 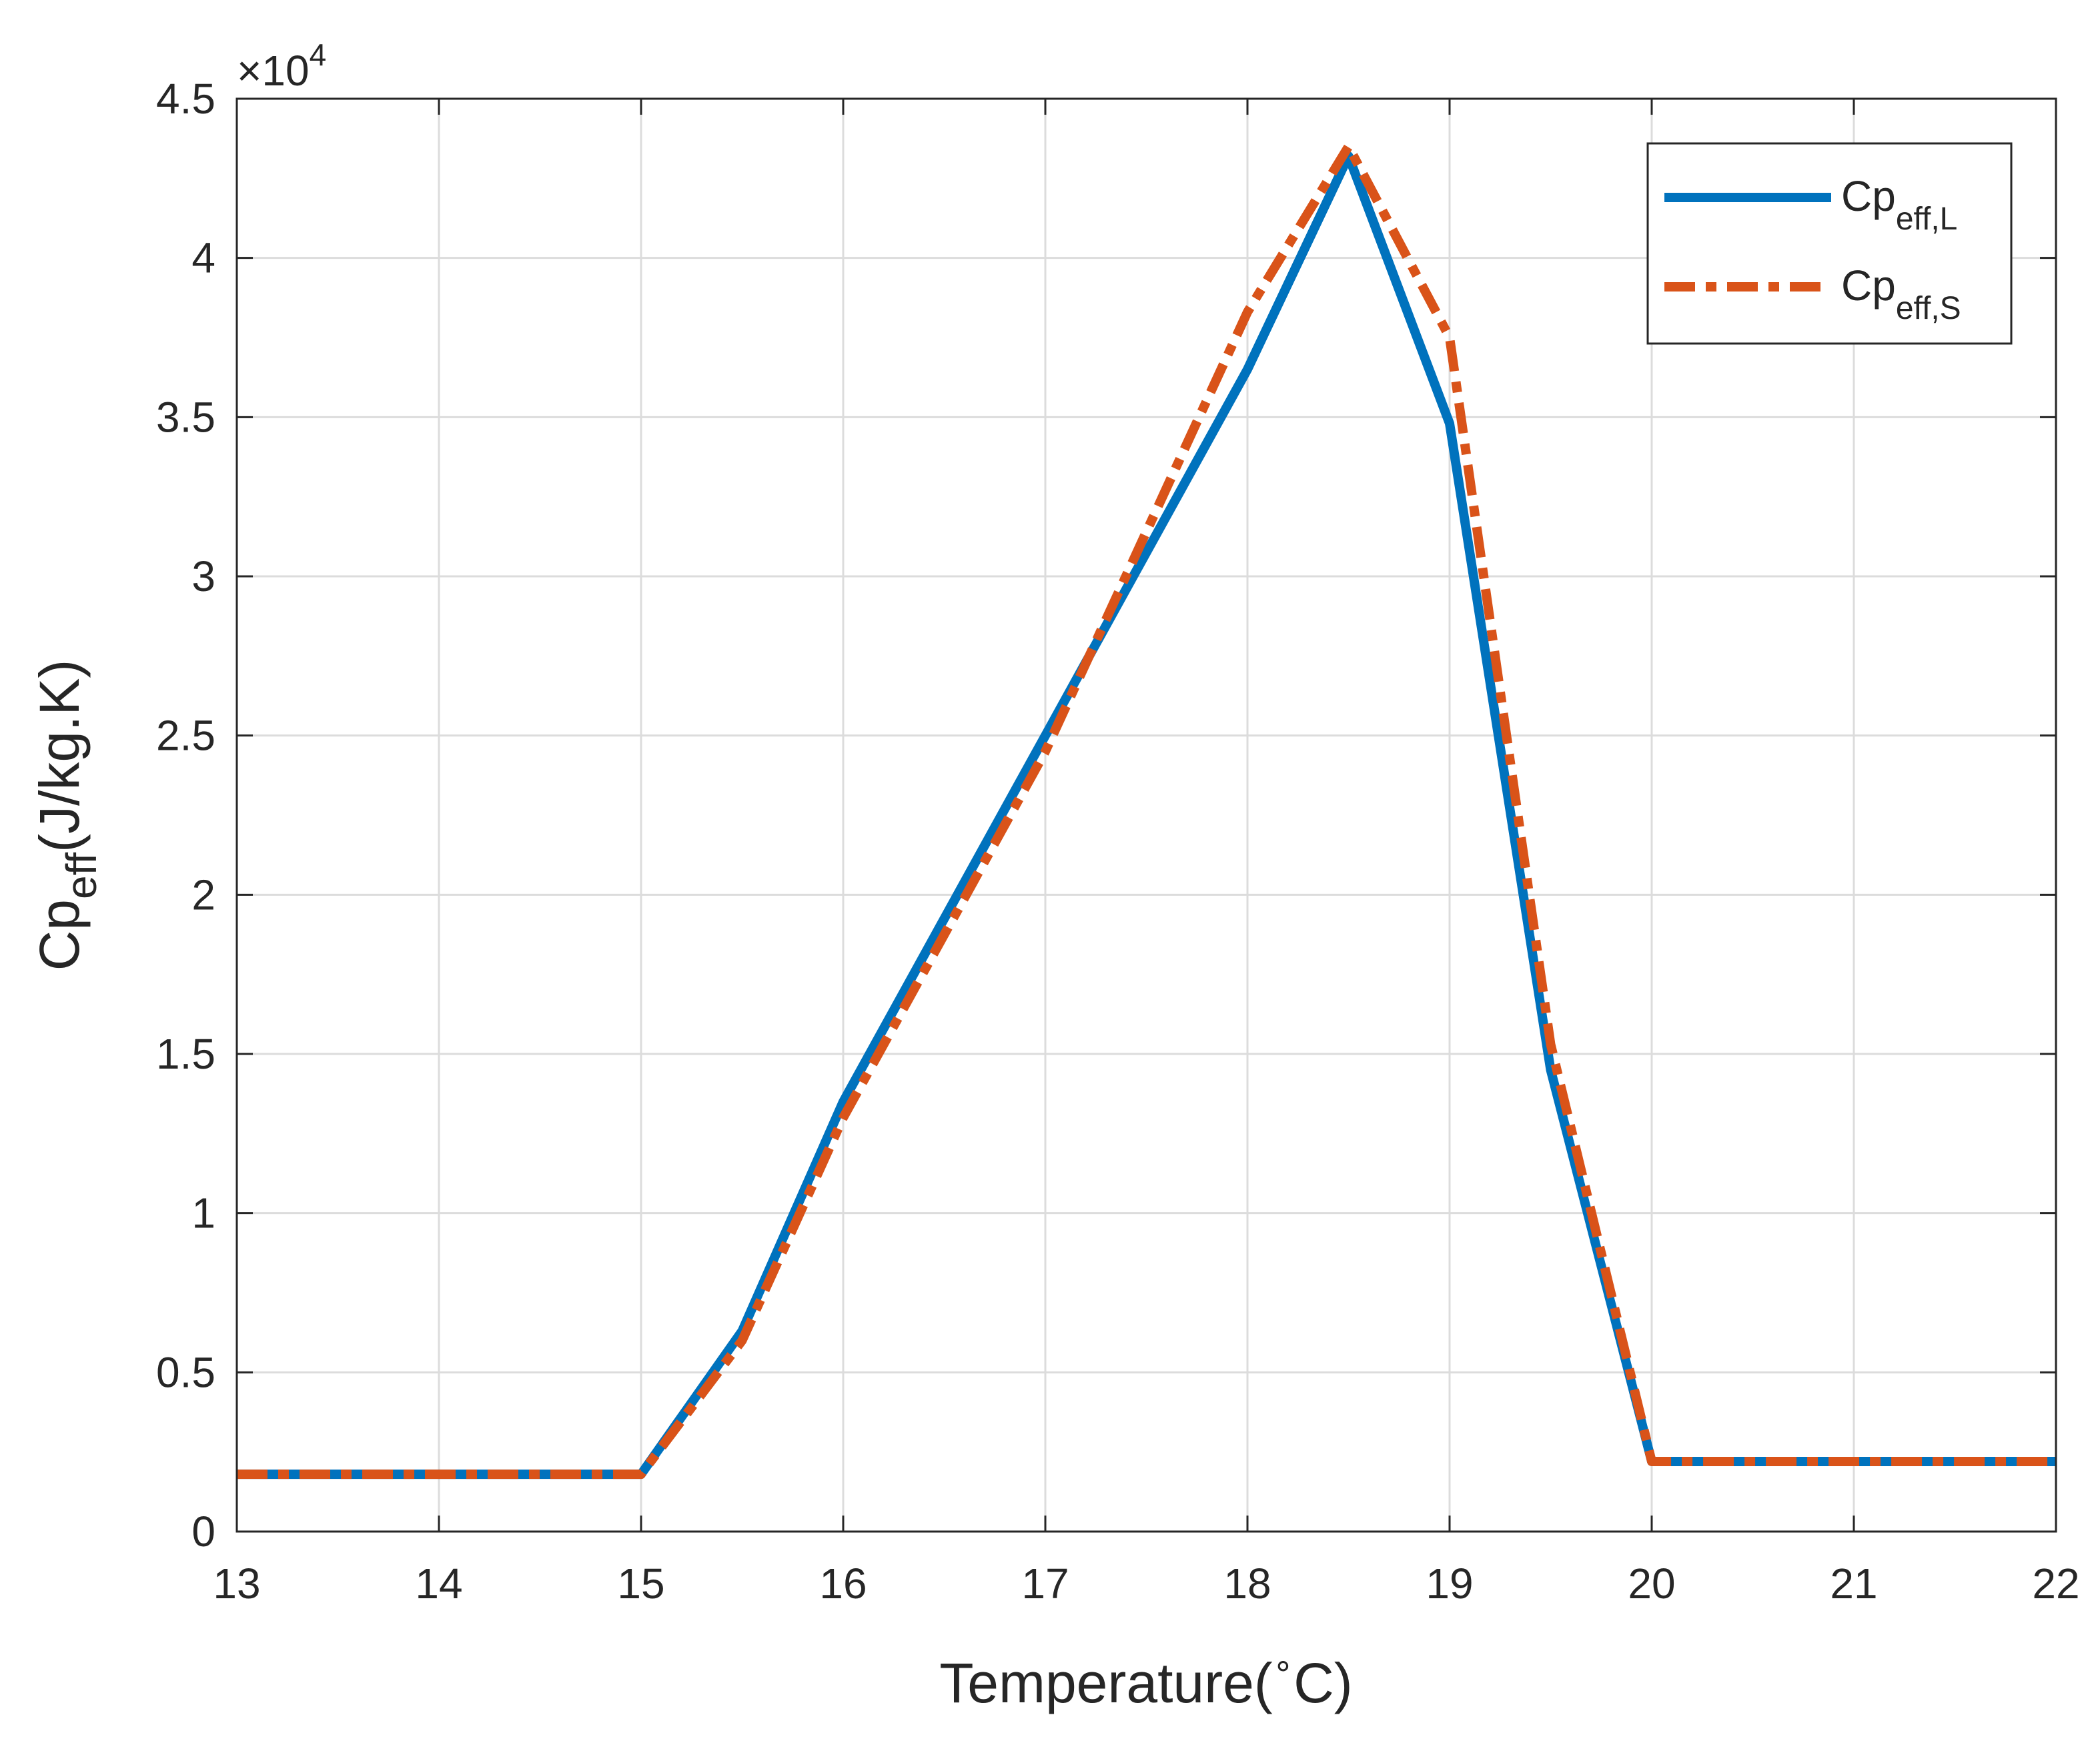 What do you see at coordinates (81, 875) in the screenshot?
I see `y-axis-title-sub: eff` at bounding box center [81, 875].